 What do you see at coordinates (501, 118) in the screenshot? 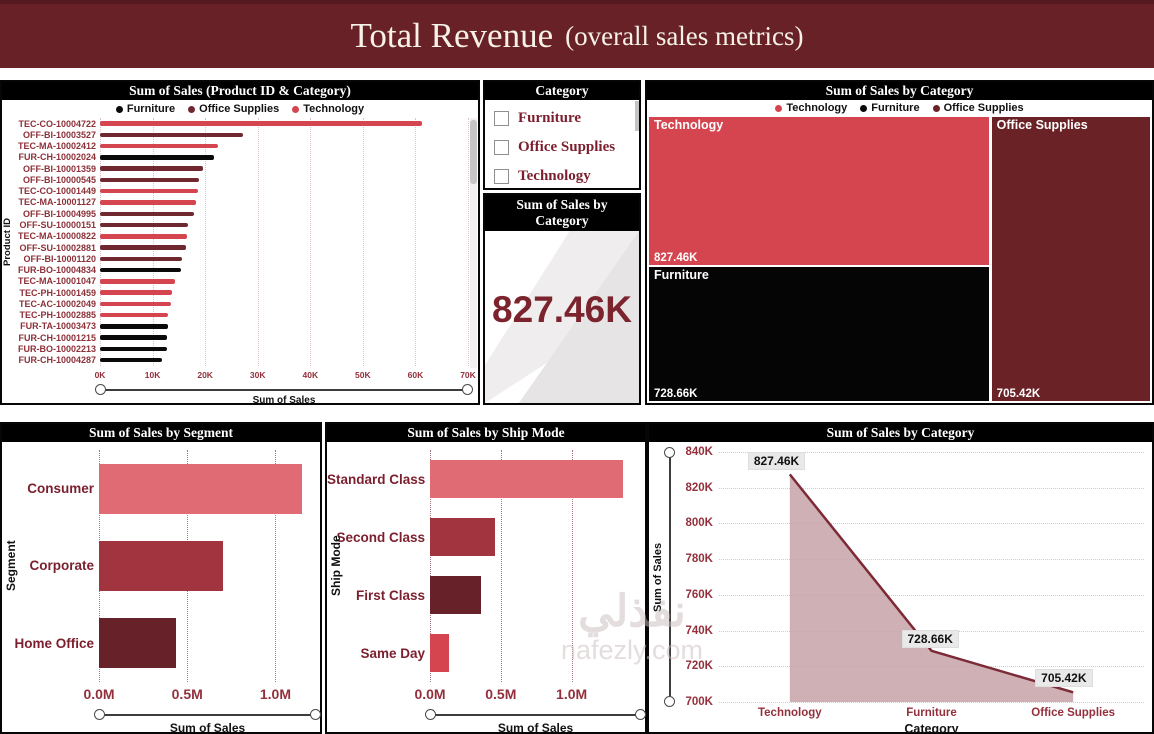
I see `checkbox-furniture` at bounding box center [501, 118].